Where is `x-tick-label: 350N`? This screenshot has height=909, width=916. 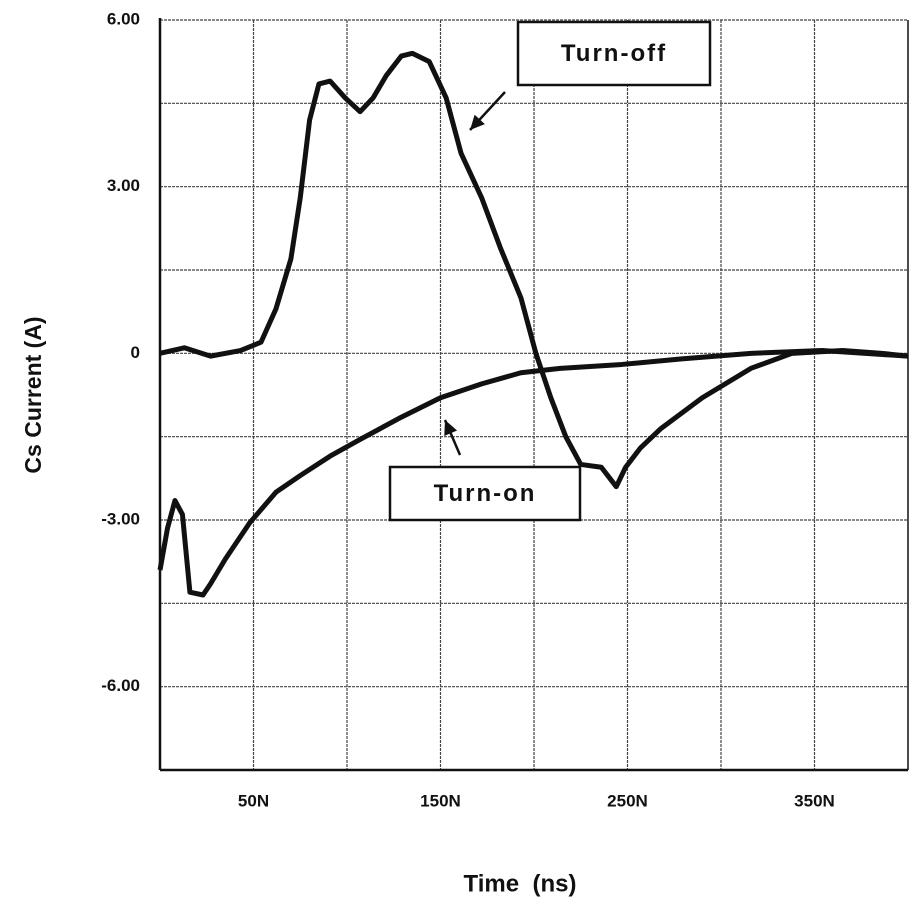
x-tick-label: 350N is located at coordinates (814, 800).